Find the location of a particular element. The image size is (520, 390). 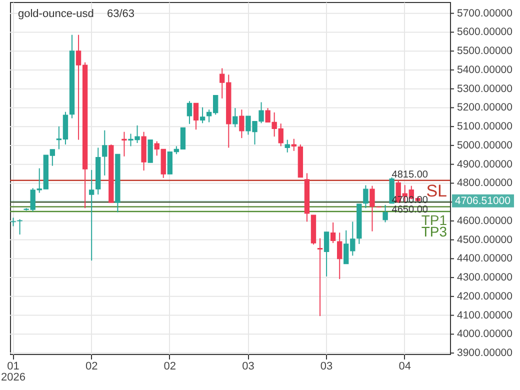

y-tick-label: 3900.00000 is located at coordinates (485, 353).